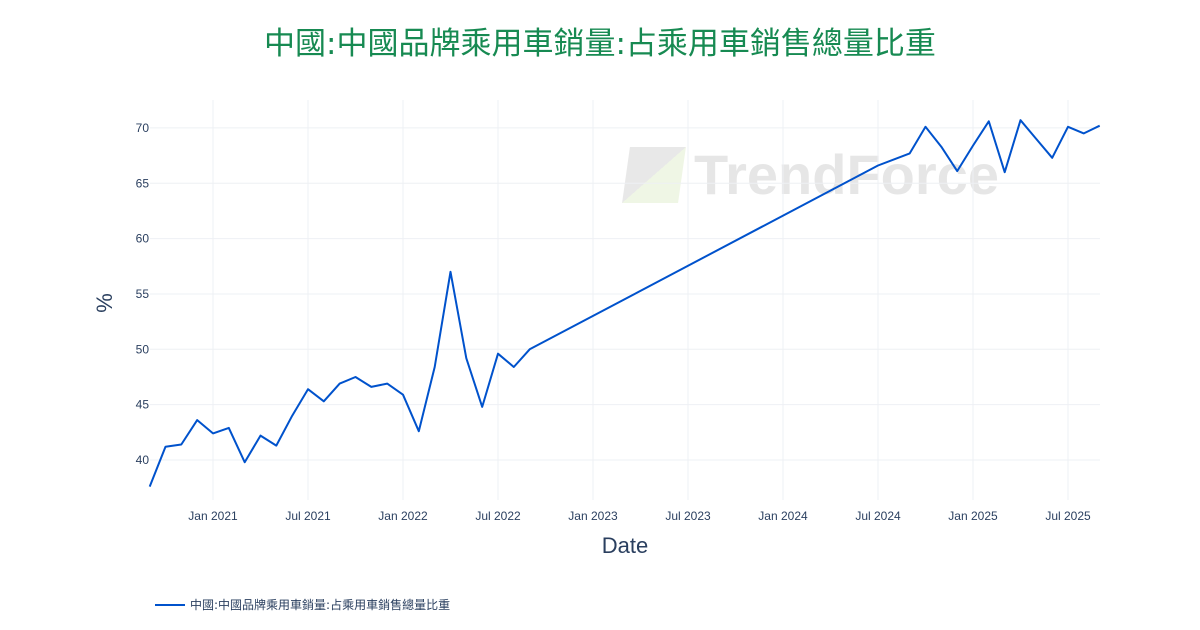 Image resolution: width=1200 pixels, height=630 pixels. Describe the element at coordinates (143, 128) in the screenshot. I see `y-tick-label: 70` at that location.